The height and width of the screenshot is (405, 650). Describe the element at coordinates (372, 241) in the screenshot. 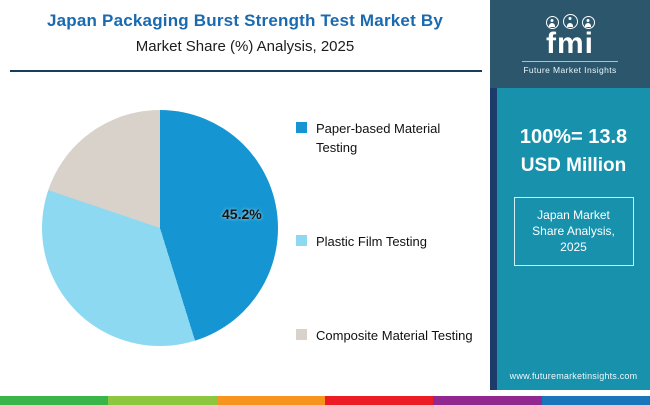

I see `legend-label: Plastic Film Testing` at that location.